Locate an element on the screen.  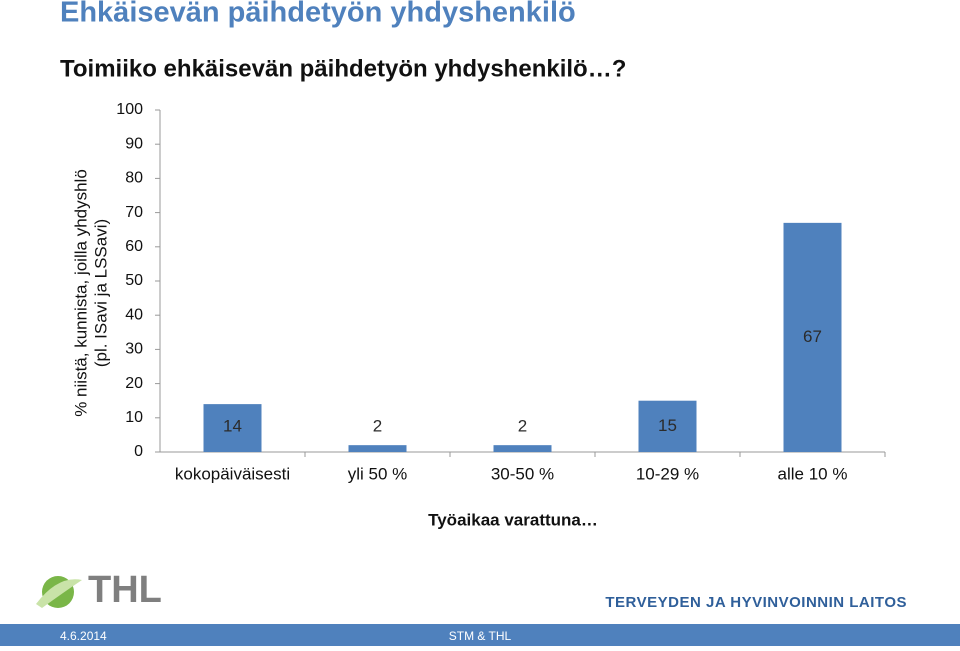
footer-bar is located at coordinates (480, 635).